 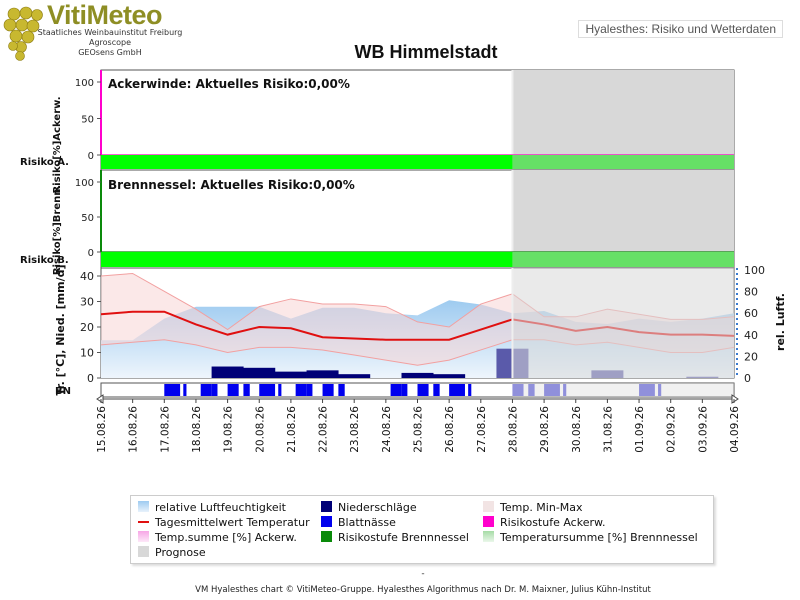 What do you see at coordinates (87, 120) in the screenshot?
I see `y-tick-label: 50` at bounding box center [87, 120].